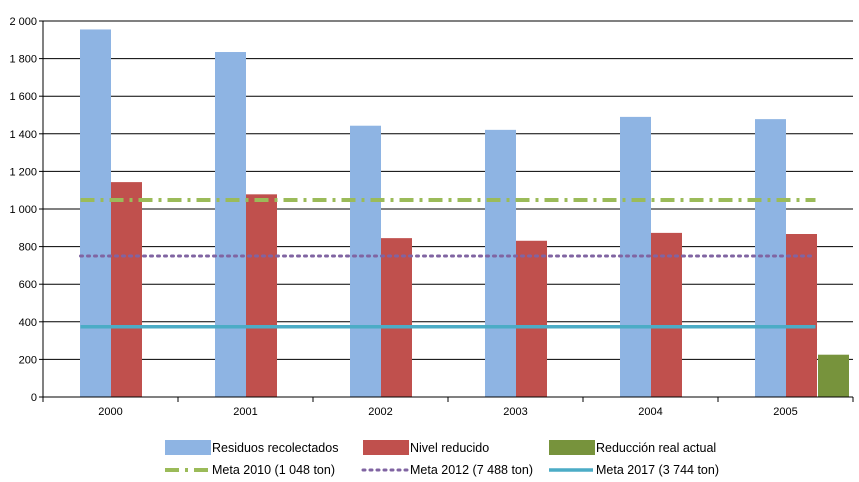  What do you see at coordinates (449, 448) in the screenshot?
I see `legend-label: Nivel reducido` at bounding box center [449, 448].